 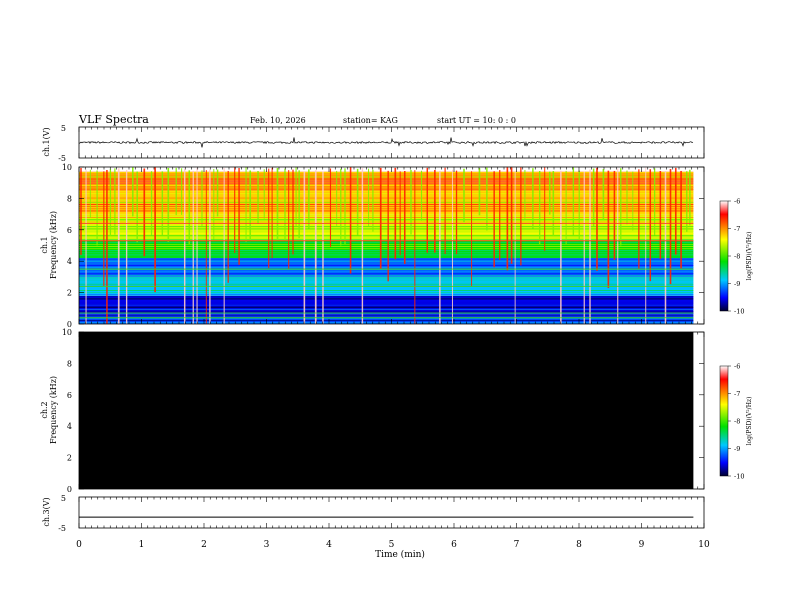 What do you see at coordinates (53, 245) in the screenshot?
I see `ch1-frequency-label: Frequency (kHz)` at bounding box center [53, 245].